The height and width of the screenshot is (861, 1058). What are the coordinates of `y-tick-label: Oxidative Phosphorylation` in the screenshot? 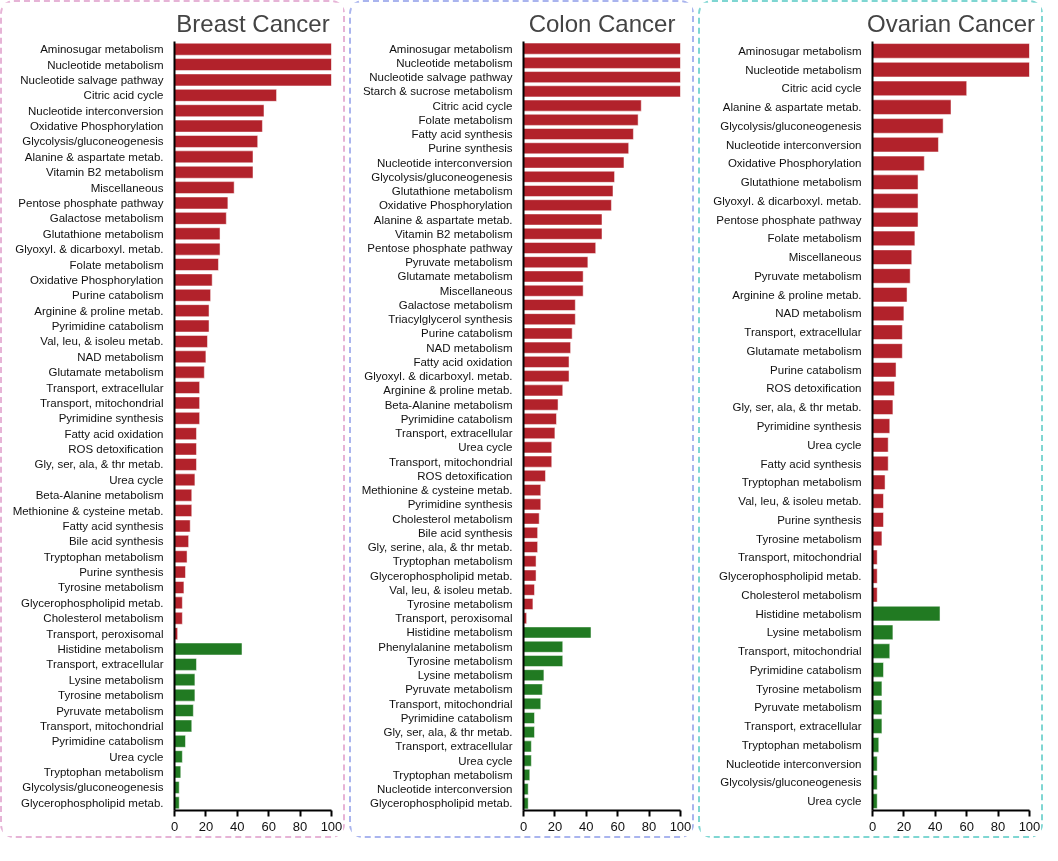 It's located at (445, 205).